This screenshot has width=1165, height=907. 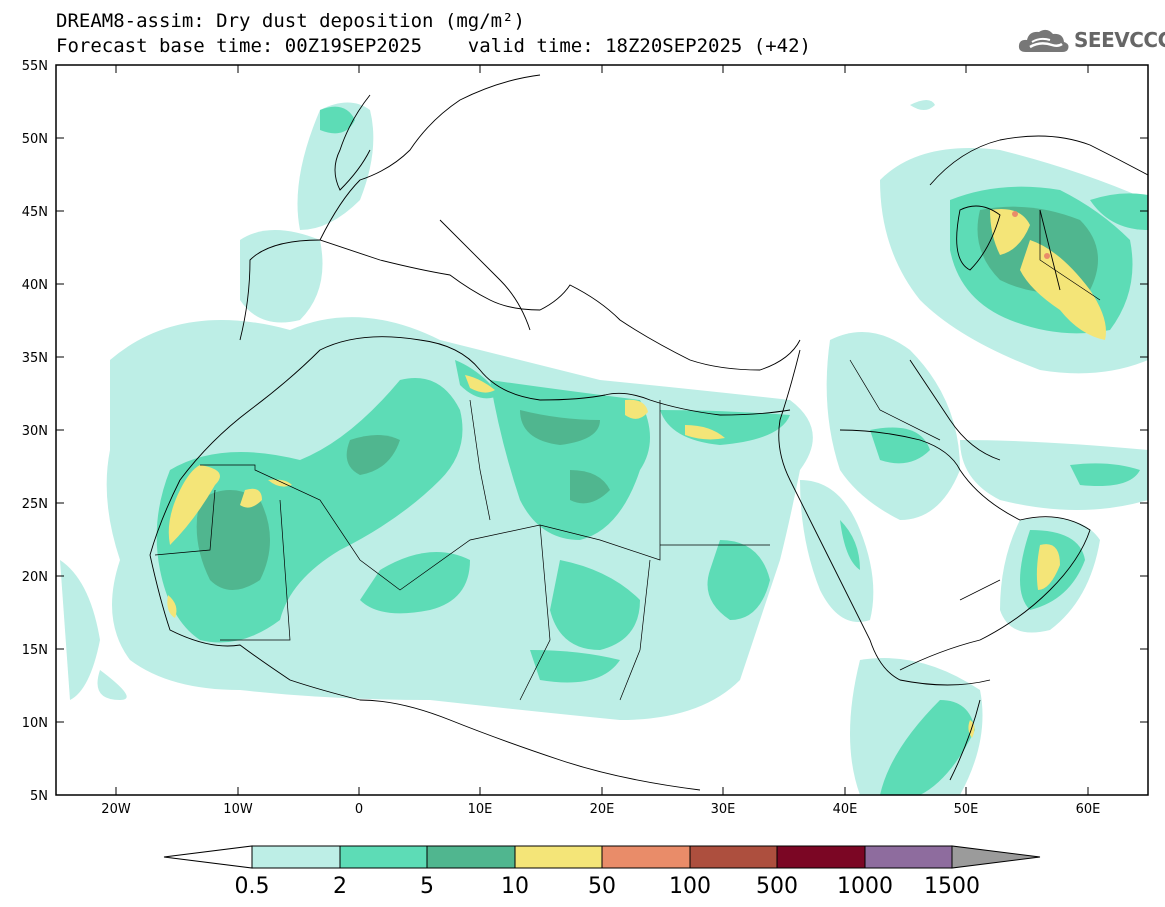 I want to click on colorbar-label: 10, so click(x=515, y=886).